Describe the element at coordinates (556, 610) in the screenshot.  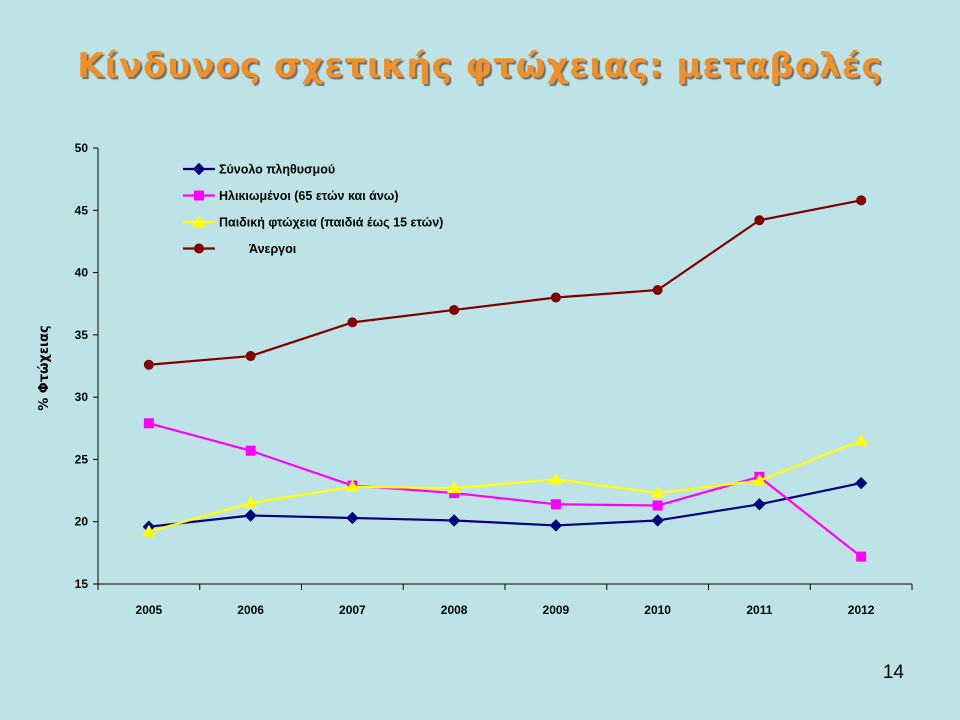
I see `x-tick-label: 2009` at that location.